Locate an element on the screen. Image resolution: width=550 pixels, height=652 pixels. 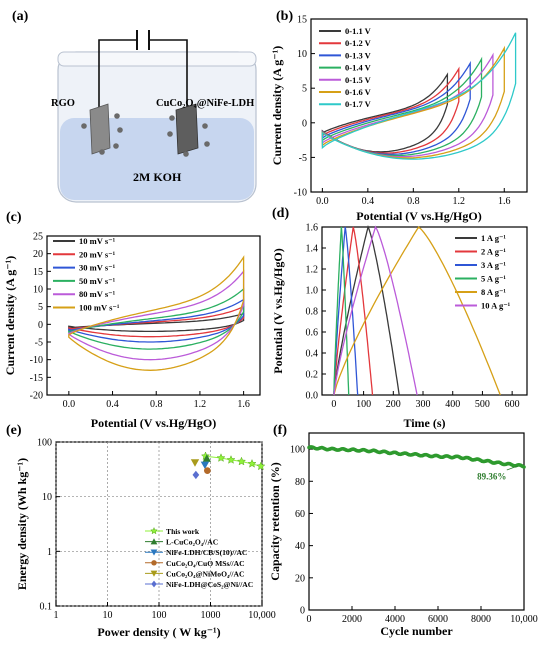
y-tick-label: 10 is located at coordinates (302, 54).